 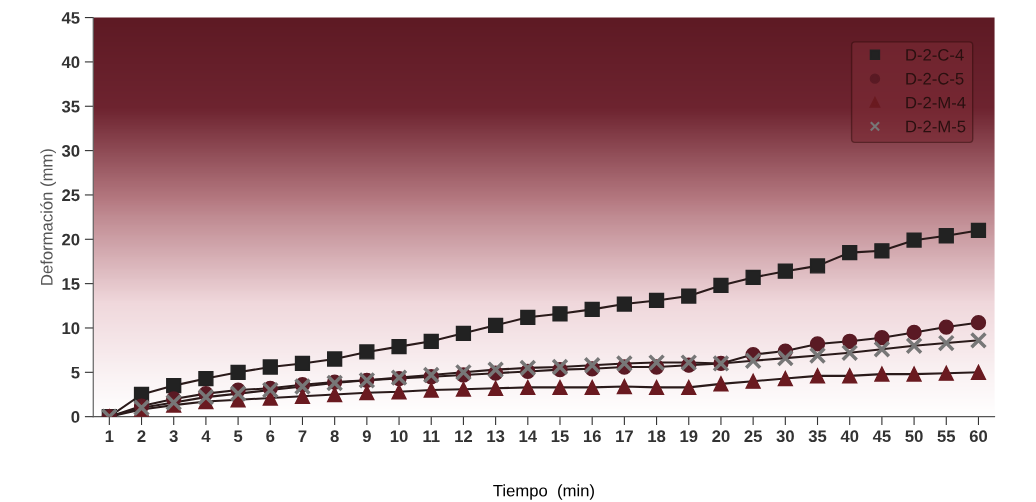 I want to click on x-tick-label: 20, so click(x=721, y=436).